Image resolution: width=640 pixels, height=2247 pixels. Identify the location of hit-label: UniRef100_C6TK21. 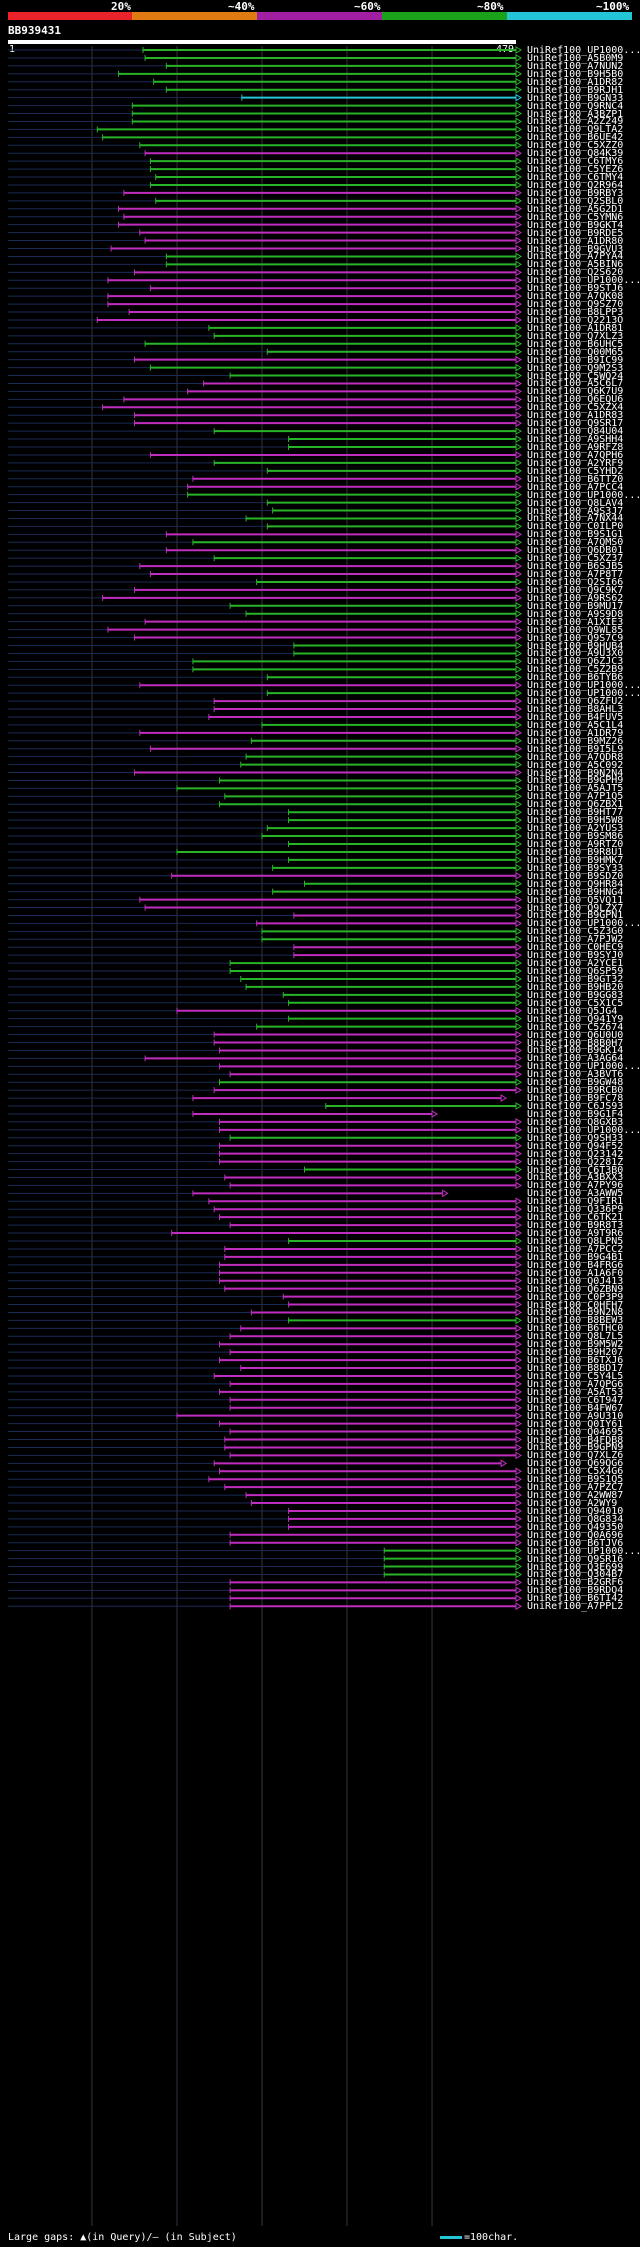
(575, 1218).